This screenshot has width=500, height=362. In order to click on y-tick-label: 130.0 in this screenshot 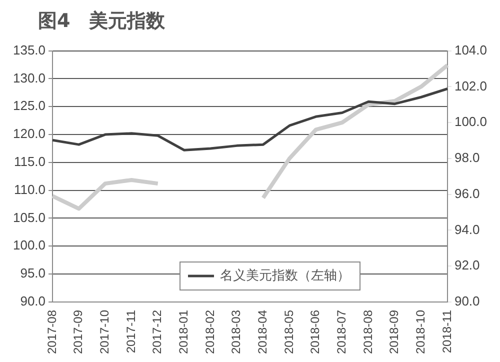, I will do `click(29, 78)`.